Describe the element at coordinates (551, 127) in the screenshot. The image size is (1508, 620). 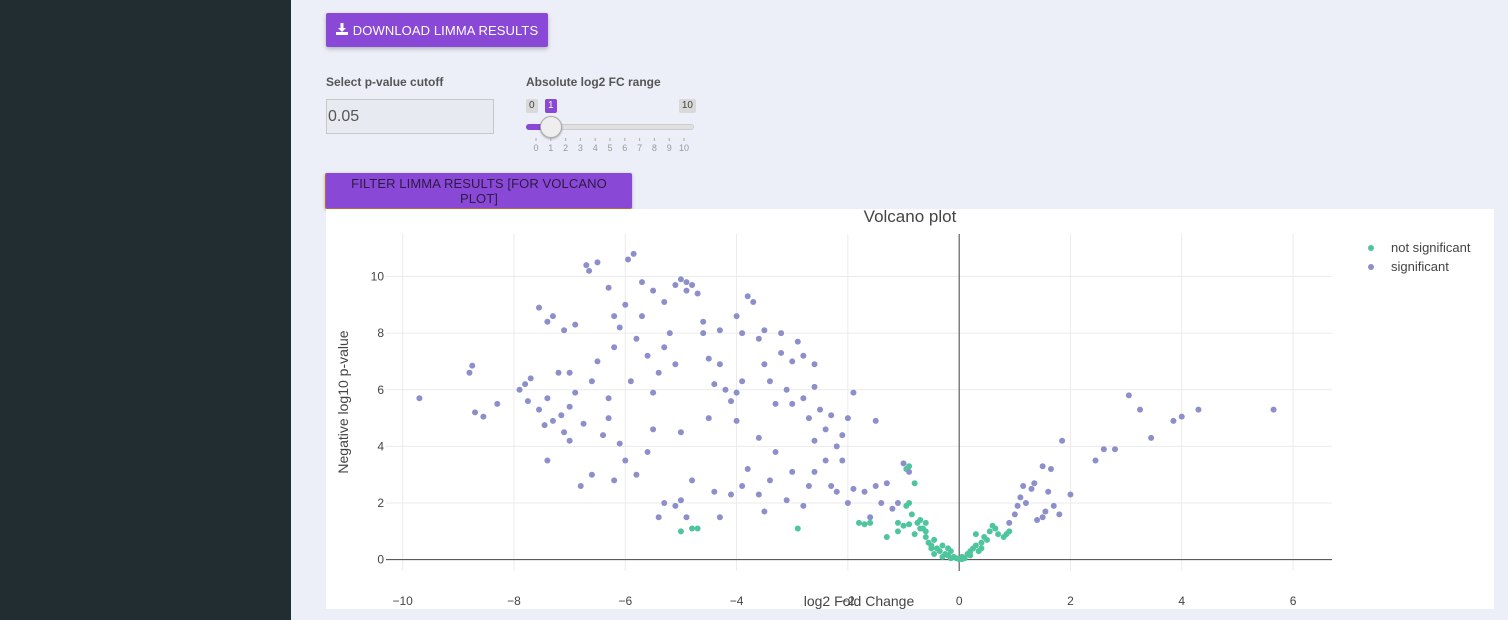
I see `slider-handle` at that location.